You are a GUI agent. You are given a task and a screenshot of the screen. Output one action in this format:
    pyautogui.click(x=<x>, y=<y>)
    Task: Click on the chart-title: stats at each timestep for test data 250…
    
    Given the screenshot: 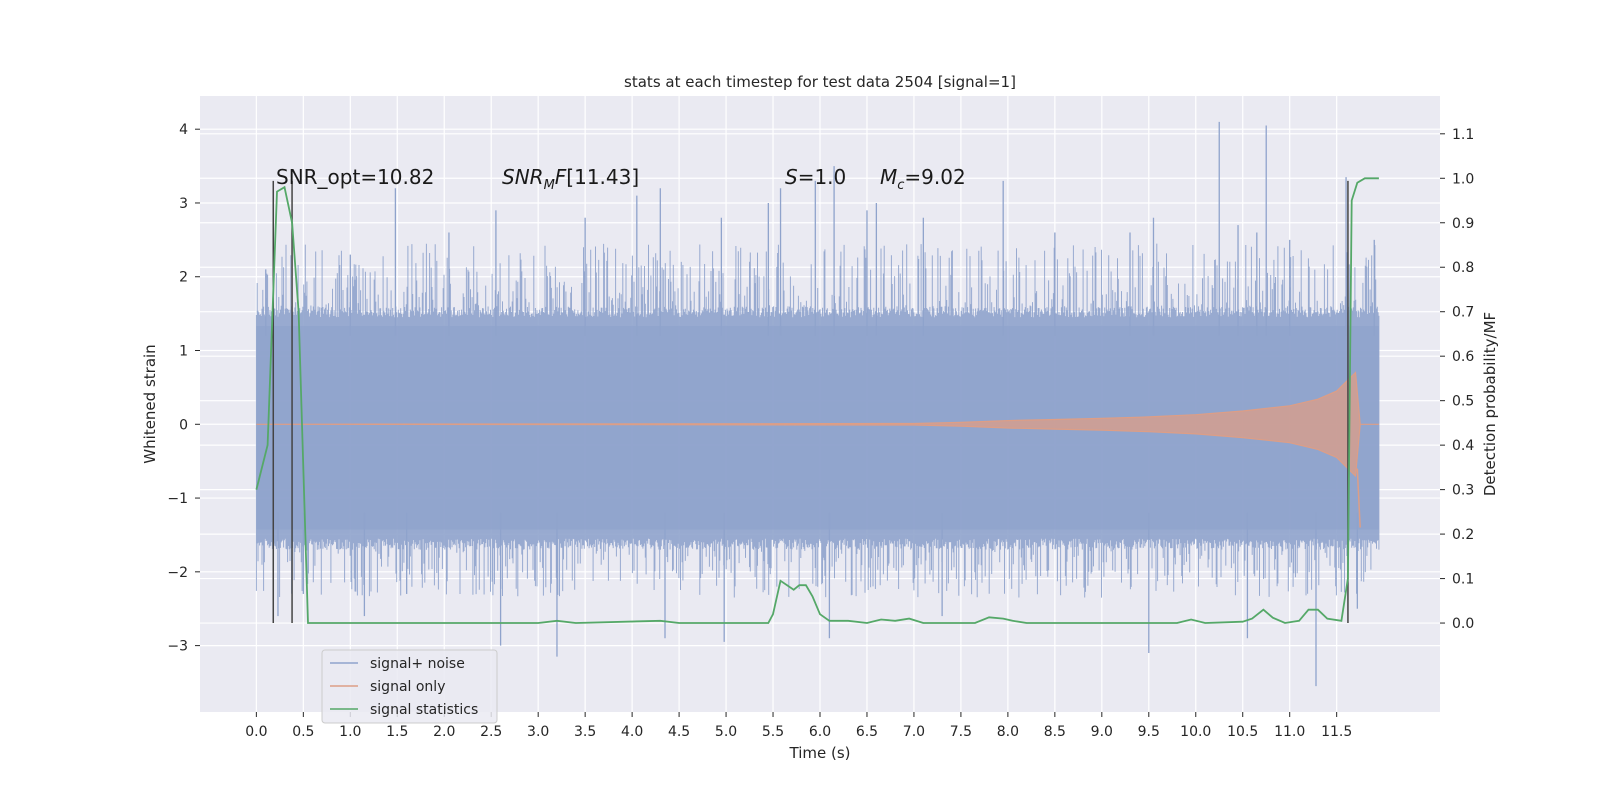 What is the action you would take?
    pyautogui.click(x=820, y=82)
    